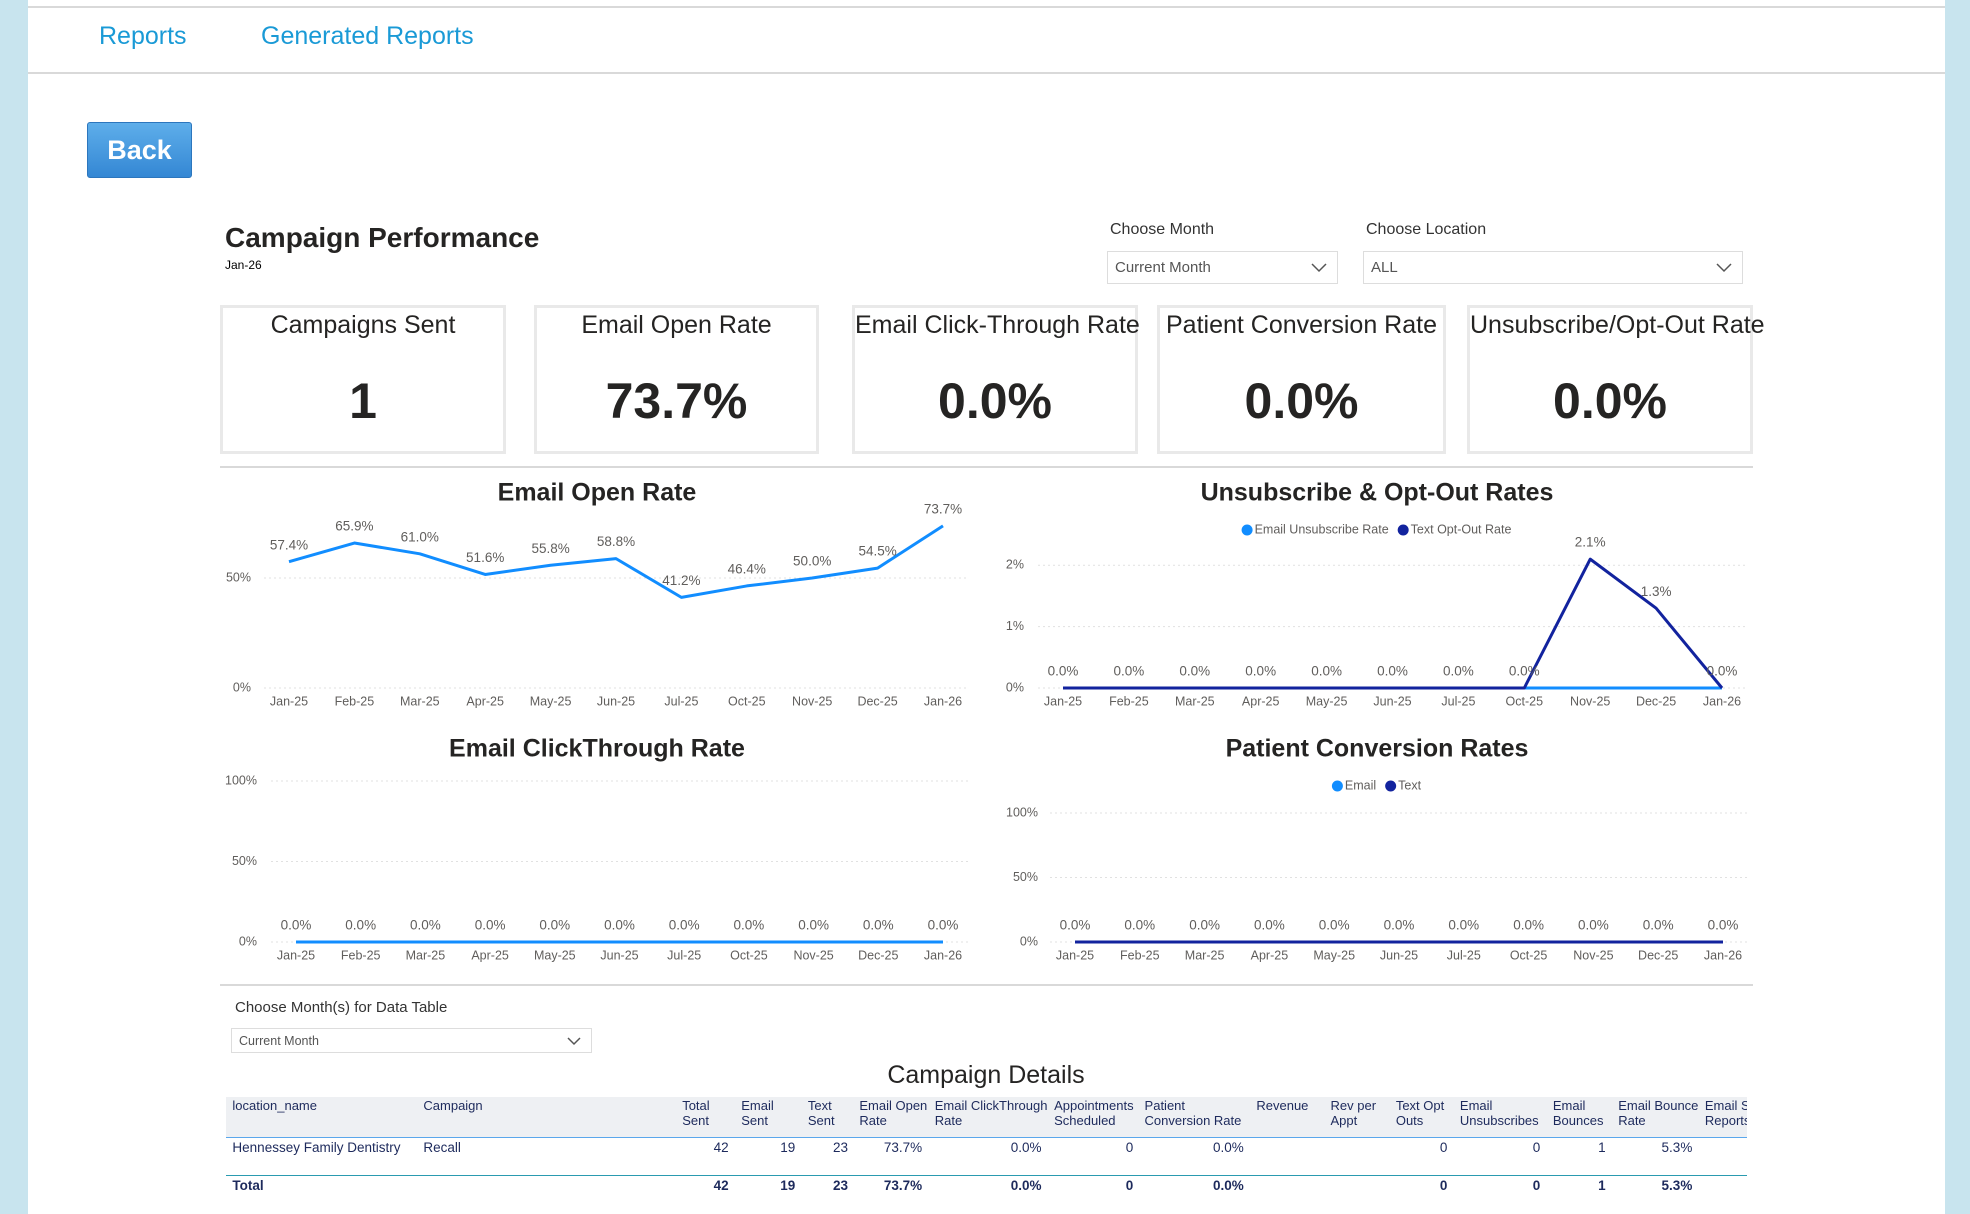 This screenshot has width=1970, height=1214. Describe the element at coordinates (1301, 379) in the screenshot. I see `kpi-card: Patient Conversion Rate 0.0%` at that location.